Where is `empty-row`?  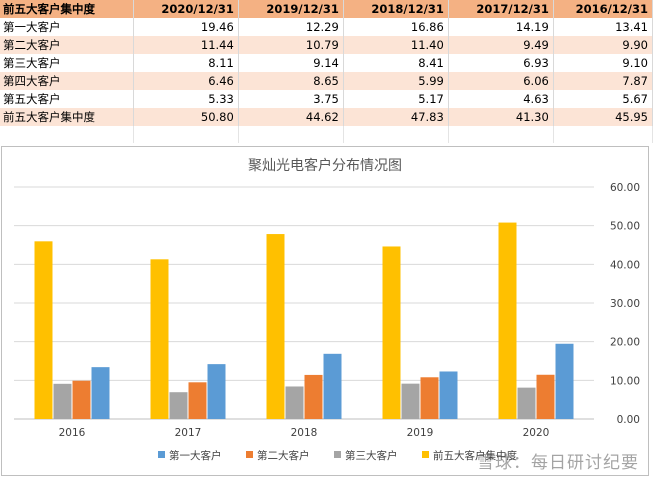 empty-row is located at coordinates (326, 134).